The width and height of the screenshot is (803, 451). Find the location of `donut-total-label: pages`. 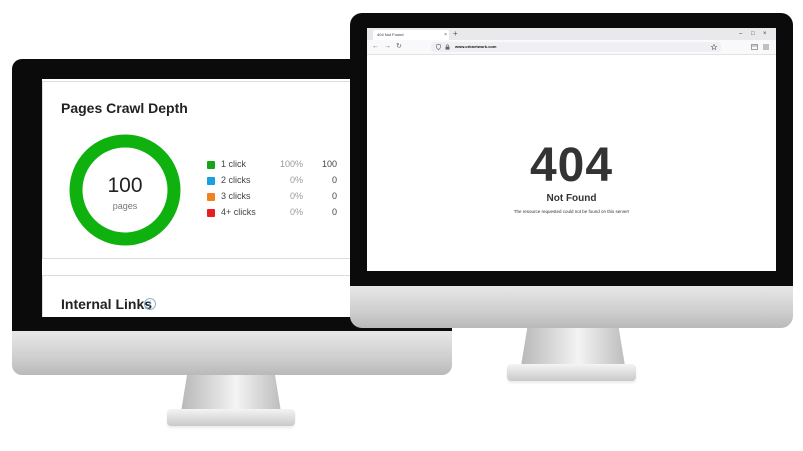

donut-total-label: pages is located at coordinates (125, 206).